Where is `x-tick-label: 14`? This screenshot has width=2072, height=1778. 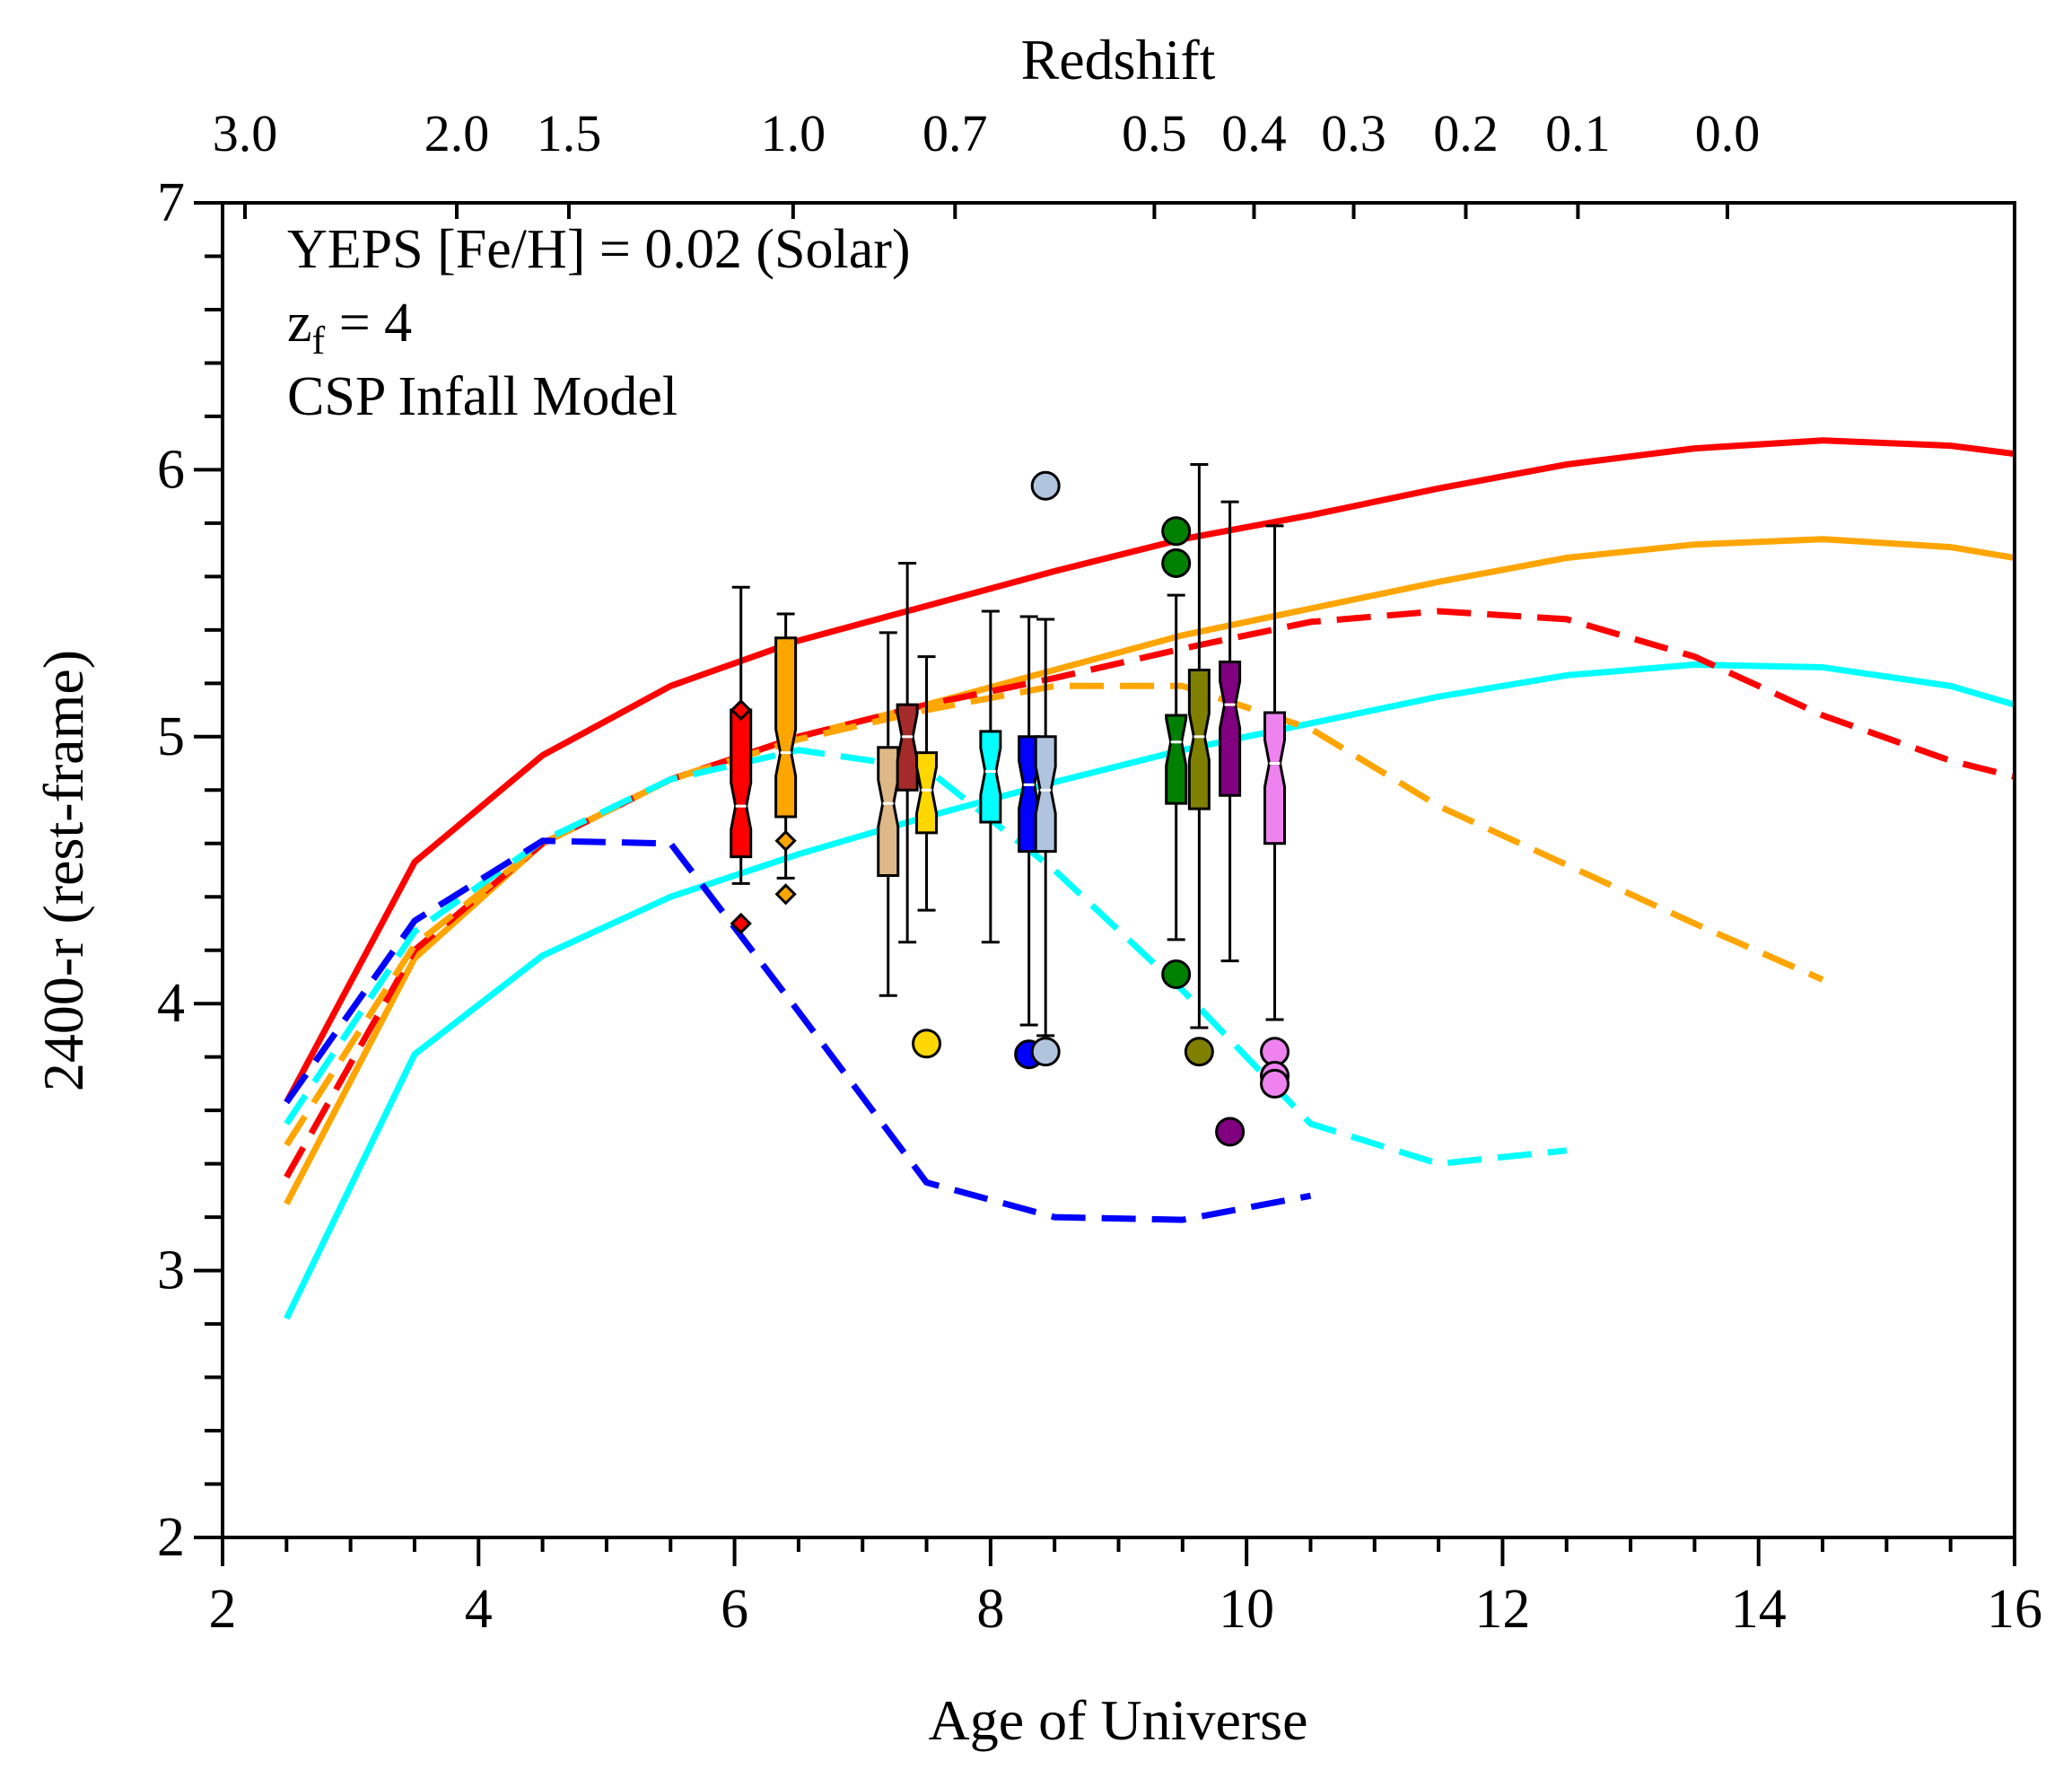 x-tick-label: 14 is located at coordinates (1759, 1610).